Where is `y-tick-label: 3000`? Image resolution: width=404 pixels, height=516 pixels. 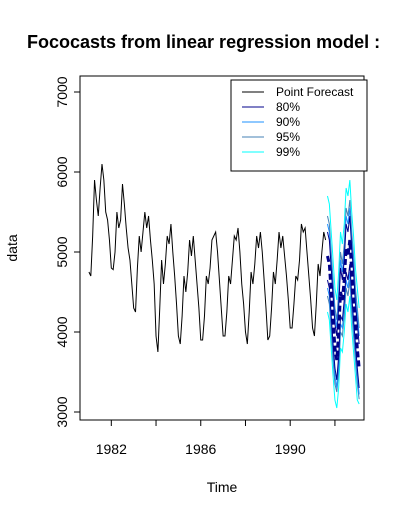 y-tick-label: 3000 is located at coordinates (62, 411).